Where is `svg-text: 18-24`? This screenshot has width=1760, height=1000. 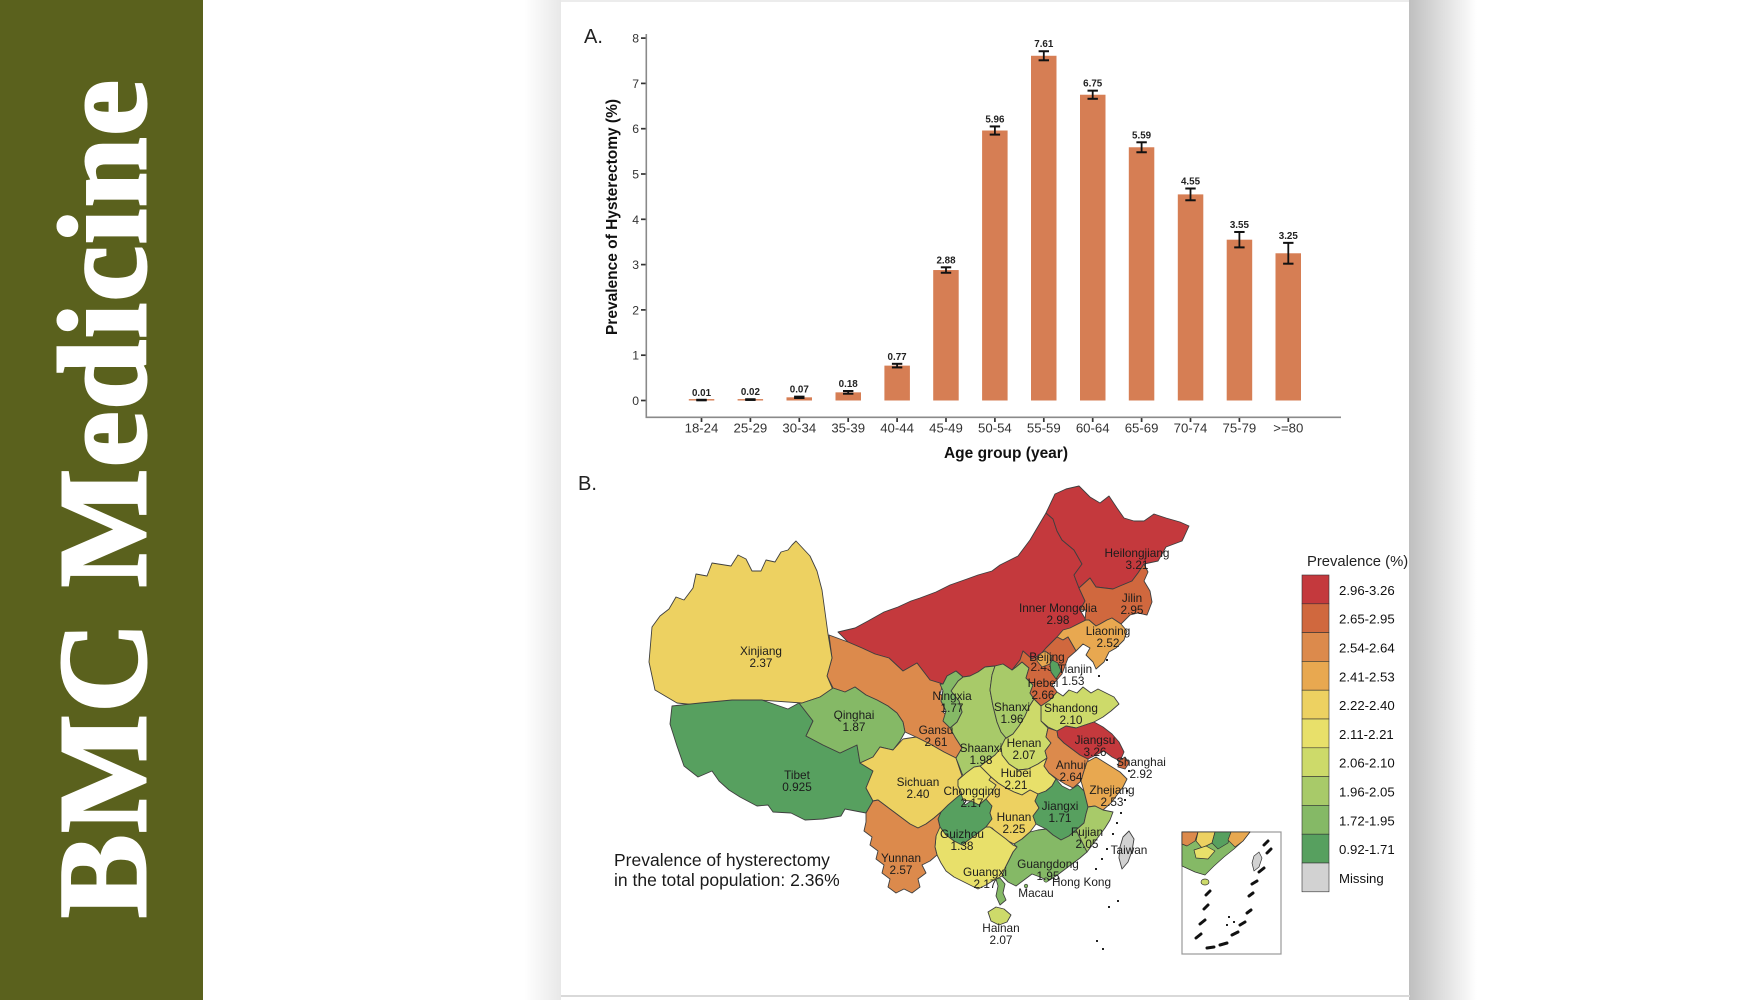 svg-text: 18-24 is located at coordinates (702, 428).